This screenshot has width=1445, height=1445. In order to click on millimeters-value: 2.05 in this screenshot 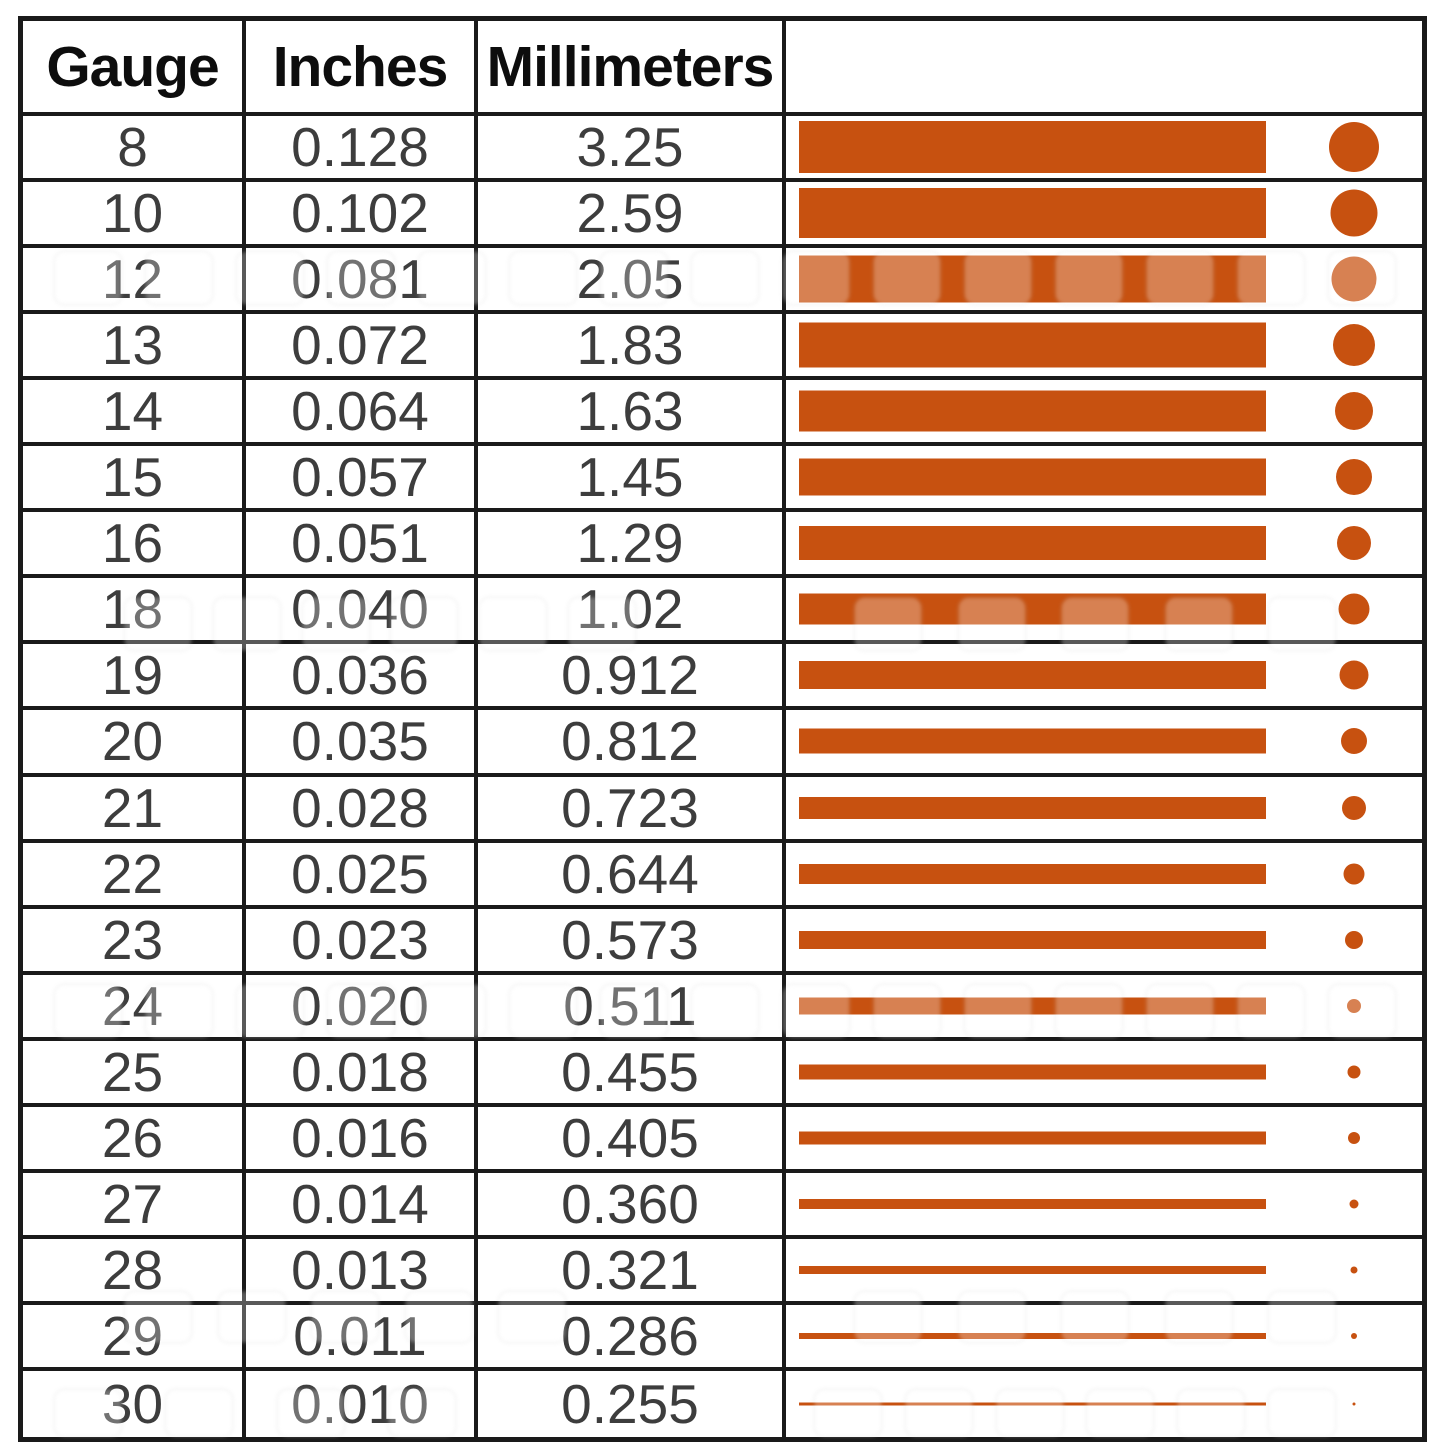, I will do `click(632, 281)`.